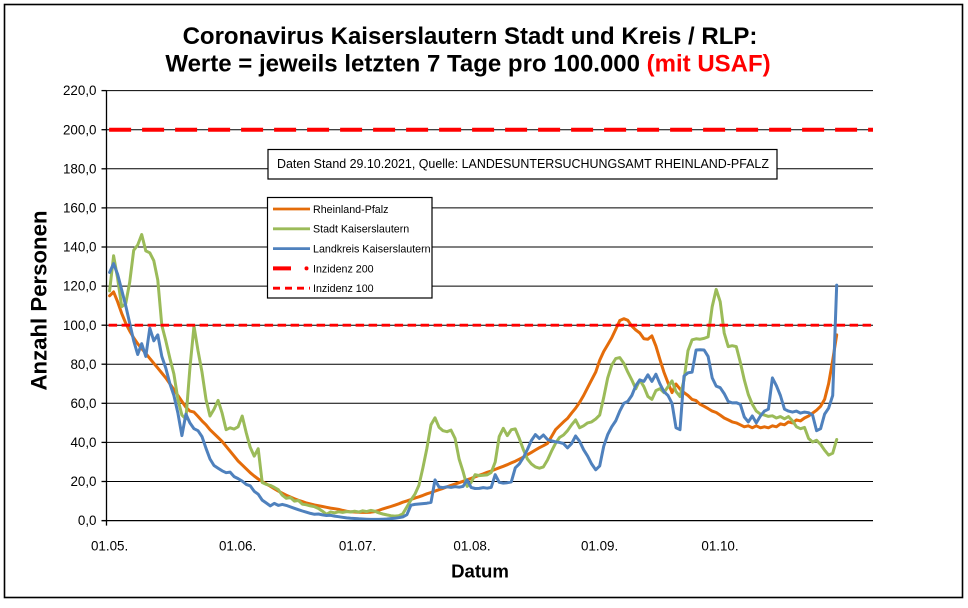  I want to click on svg-text: 01.09., so click(599, 545).